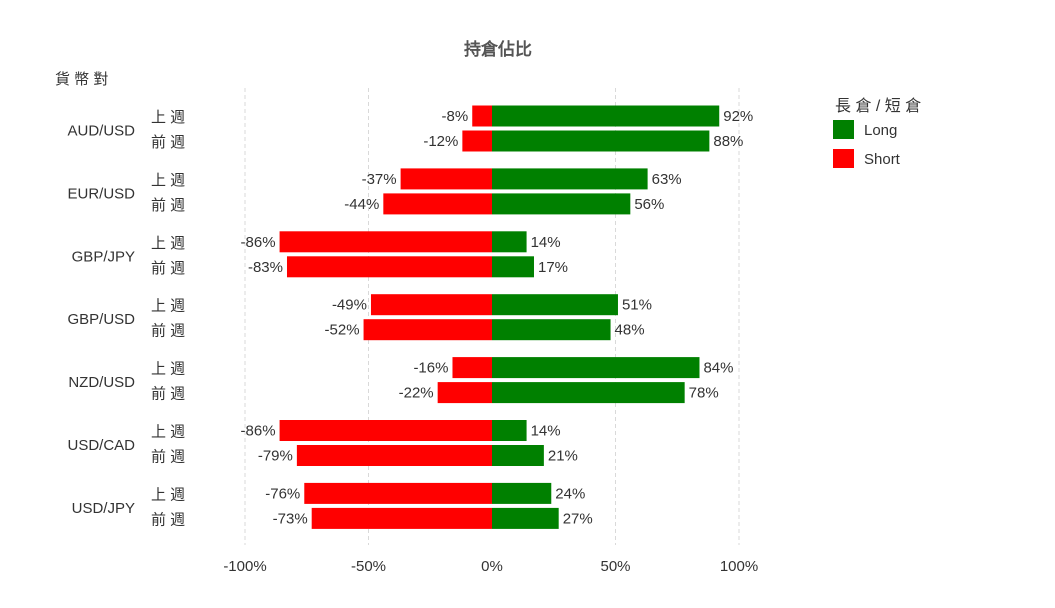 This screenshot has width=1055, height=608. I want to click on chart-title: 持倉佔比, so click(498, 49).